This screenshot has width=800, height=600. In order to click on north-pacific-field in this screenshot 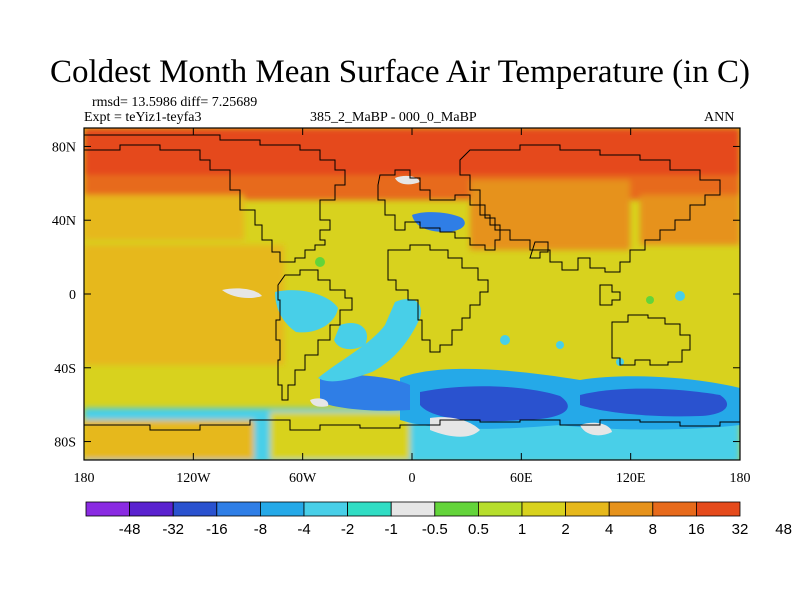, I will do `click(164, 217)`.